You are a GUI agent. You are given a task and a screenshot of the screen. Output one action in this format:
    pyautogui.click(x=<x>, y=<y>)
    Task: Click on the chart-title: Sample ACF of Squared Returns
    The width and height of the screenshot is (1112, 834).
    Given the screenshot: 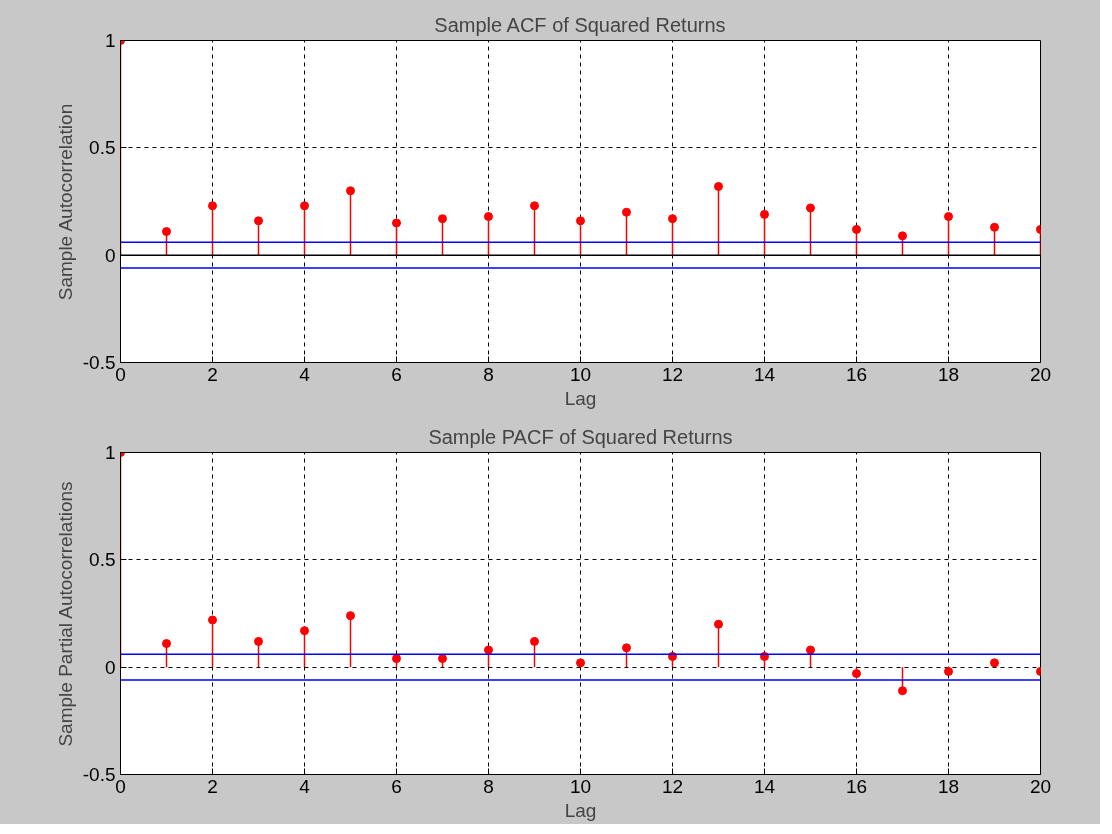 What is the action you would take?
    pyautogui.click(x=580, y=24)
    